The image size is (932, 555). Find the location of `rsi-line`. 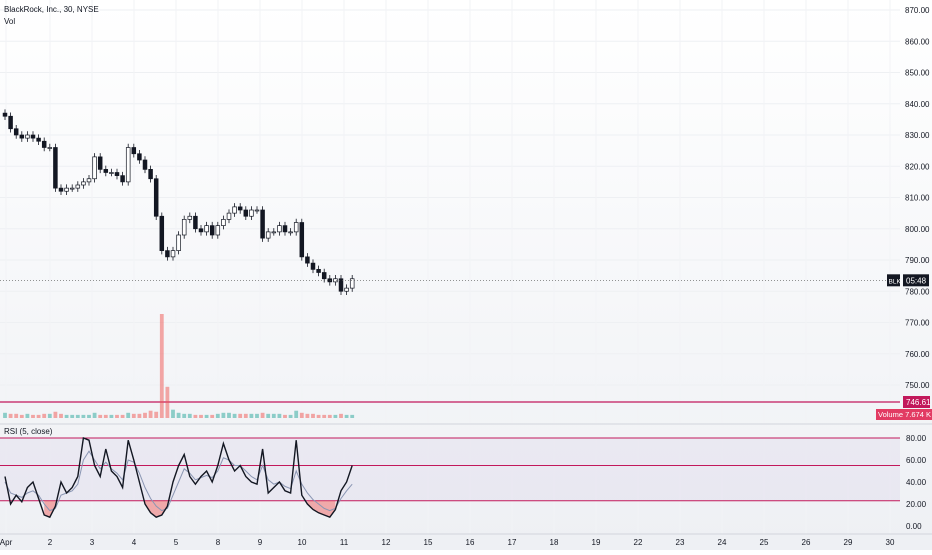

rsi-line is located at coordinates (178, 478).